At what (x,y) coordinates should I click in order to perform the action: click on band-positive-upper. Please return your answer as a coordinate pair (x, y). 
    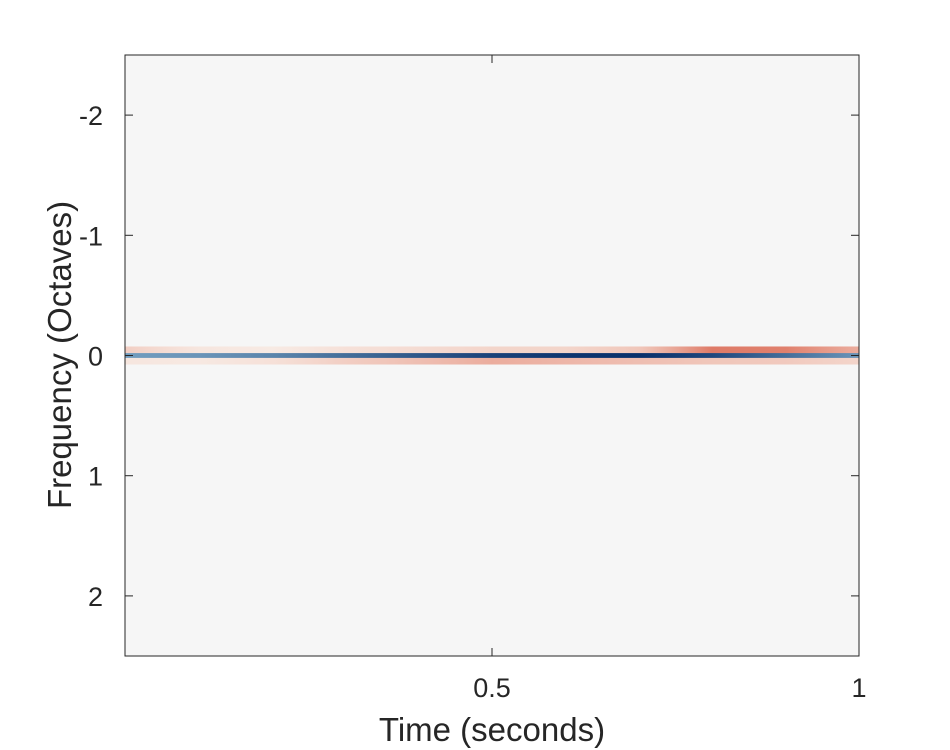
    Looking at the image, I should click on (492, 350).